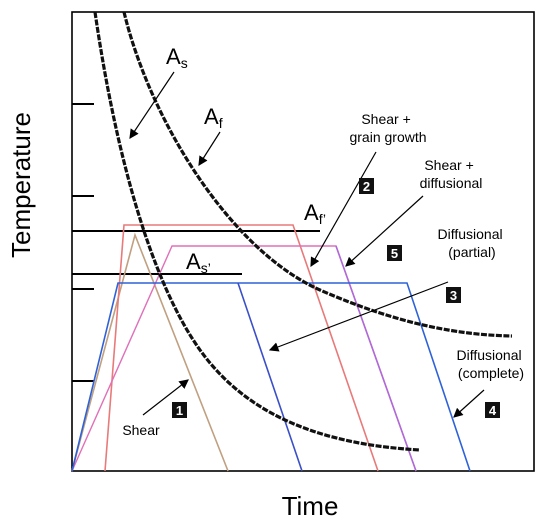  I want to click on af-arrow, so click(209, 149).